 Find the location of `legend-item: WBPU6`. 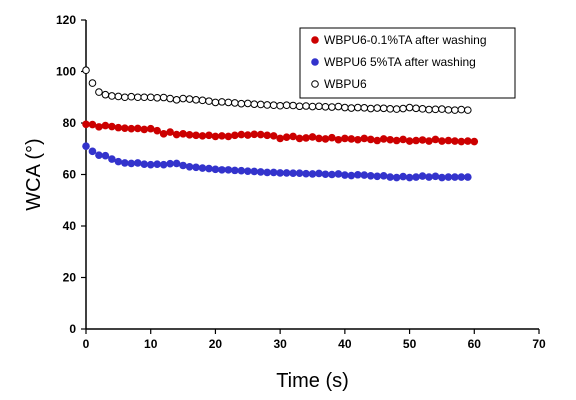

legend-item: WBPU6 is located at coordinates (339, 84).